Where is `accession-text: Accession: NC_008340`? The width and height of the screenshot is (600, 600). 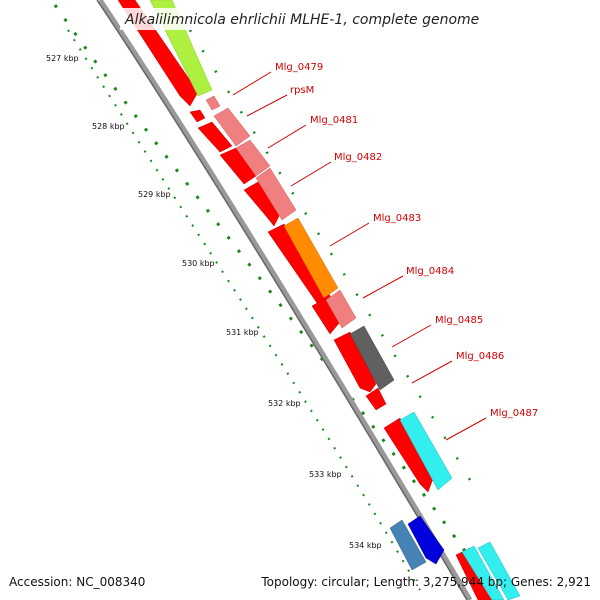
accession-text: Accession: NC_008340 is located at coordinates (77, 582).